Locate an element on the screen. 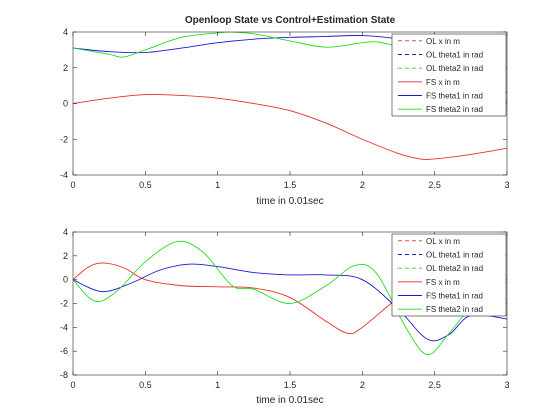  series-line-fs-theta1-in-rad is located at coordinates (290, 302).